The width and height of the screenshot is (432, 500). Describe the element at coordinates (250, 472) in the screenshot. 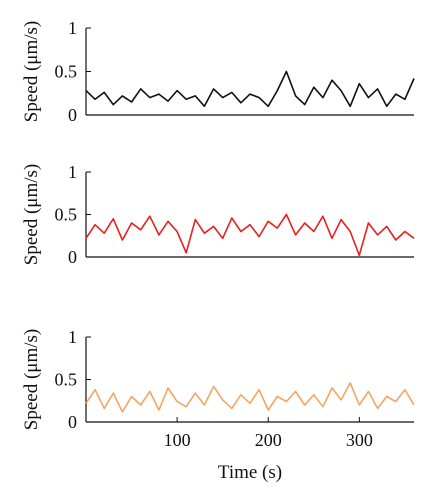

I see `x-axis-label: Time (s)` at that location.